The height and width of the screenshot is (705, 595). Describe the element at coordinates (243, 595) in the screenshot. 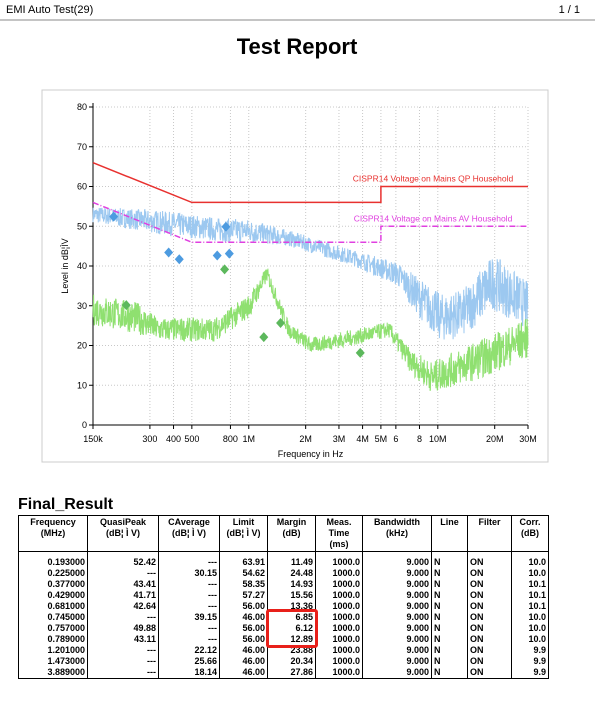

I see `cell: 57.27` at that location.